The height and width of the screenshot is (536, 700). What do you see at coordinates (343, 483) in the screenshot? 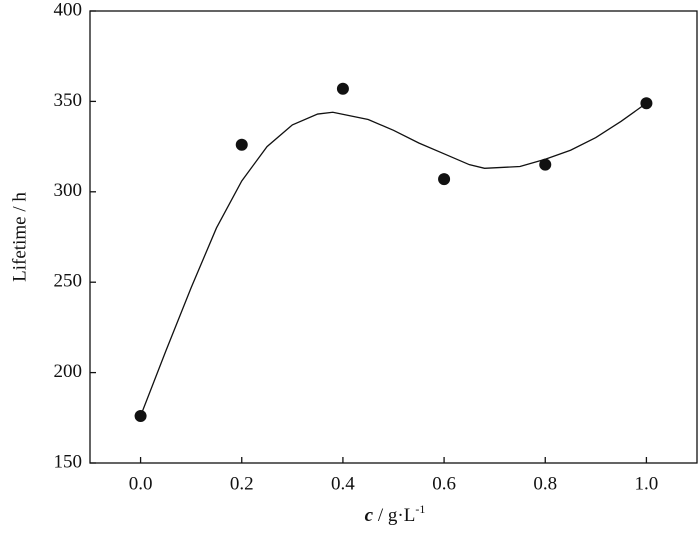
I see `x-tick-label: 0.4` at bounding box center [343, 483].